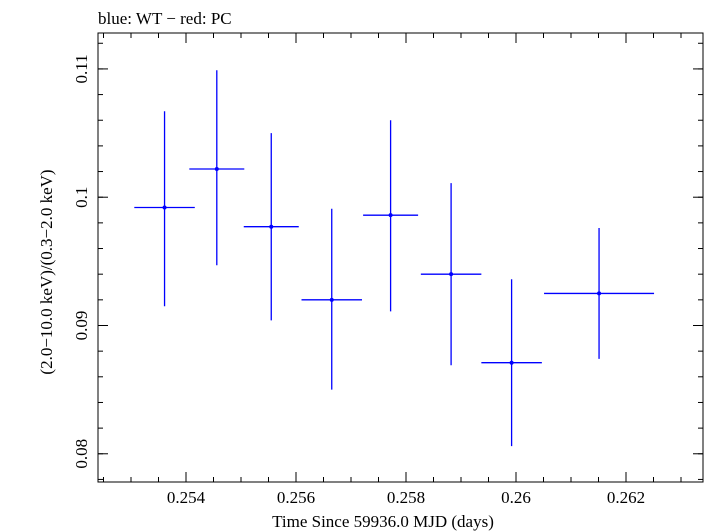 The image size is (705, 532). I want to click on y-tick-label: 0.11, so click(81, 68).